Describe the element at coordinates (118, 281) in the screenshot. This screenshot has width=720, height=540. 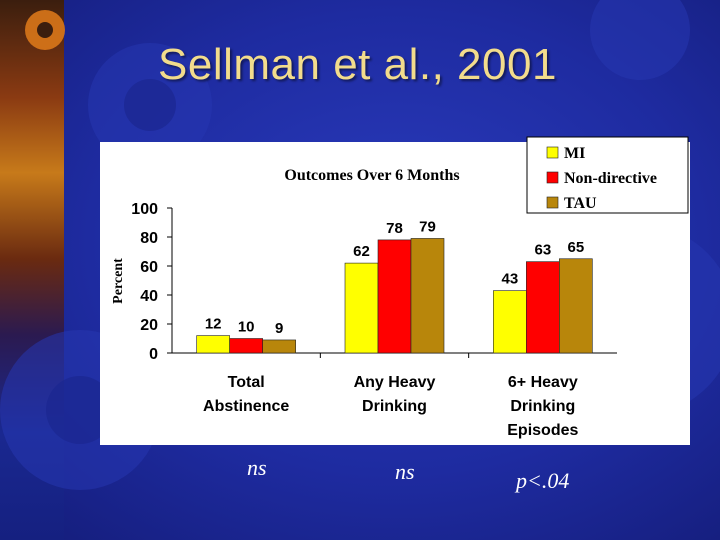
I see `y-axis-label: Percent` at that location.